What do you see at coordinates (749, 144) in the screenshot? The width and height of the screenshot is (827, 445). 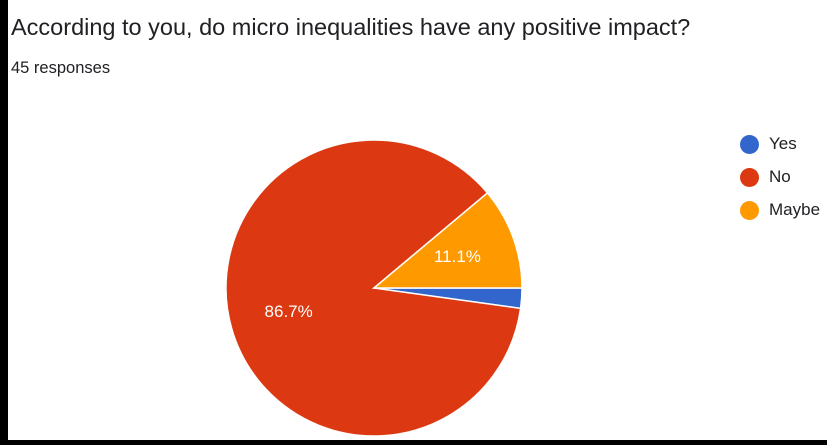 I see `legend-swatch-yes` at bounding box center [749, 144].